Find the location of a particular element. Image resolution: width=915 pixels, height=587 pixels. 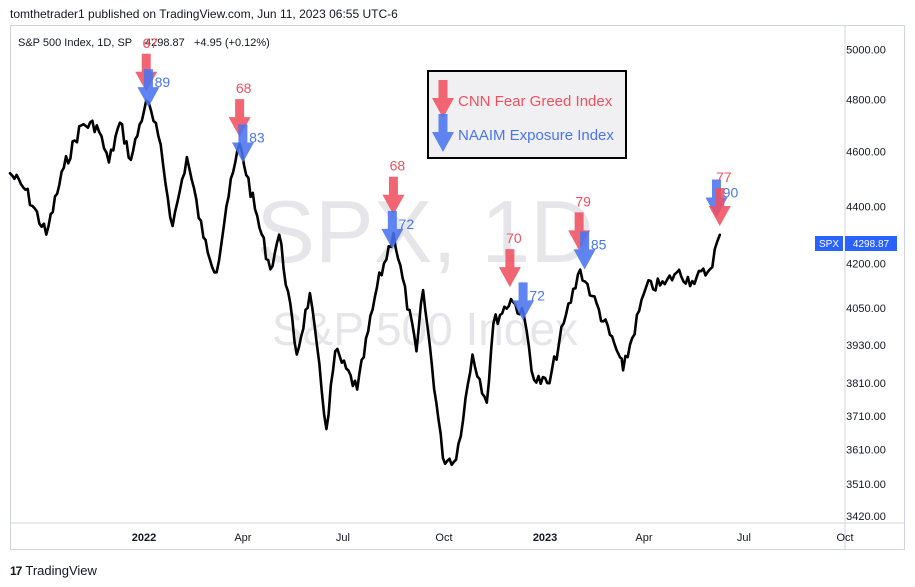

legend: CNN Fear Greed Index NAAIM Exposure Index is located at coordinates (527, 114).